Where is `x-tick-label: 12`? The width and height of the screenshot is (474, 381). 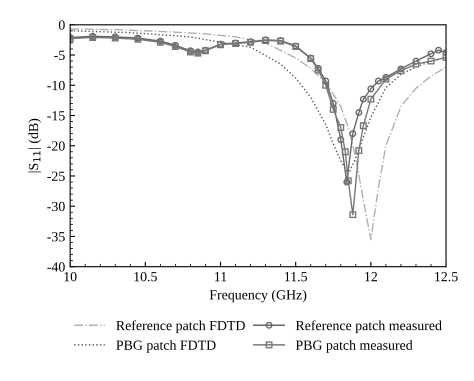
x-tick-label: 12 is located at coordinates (371, 277).